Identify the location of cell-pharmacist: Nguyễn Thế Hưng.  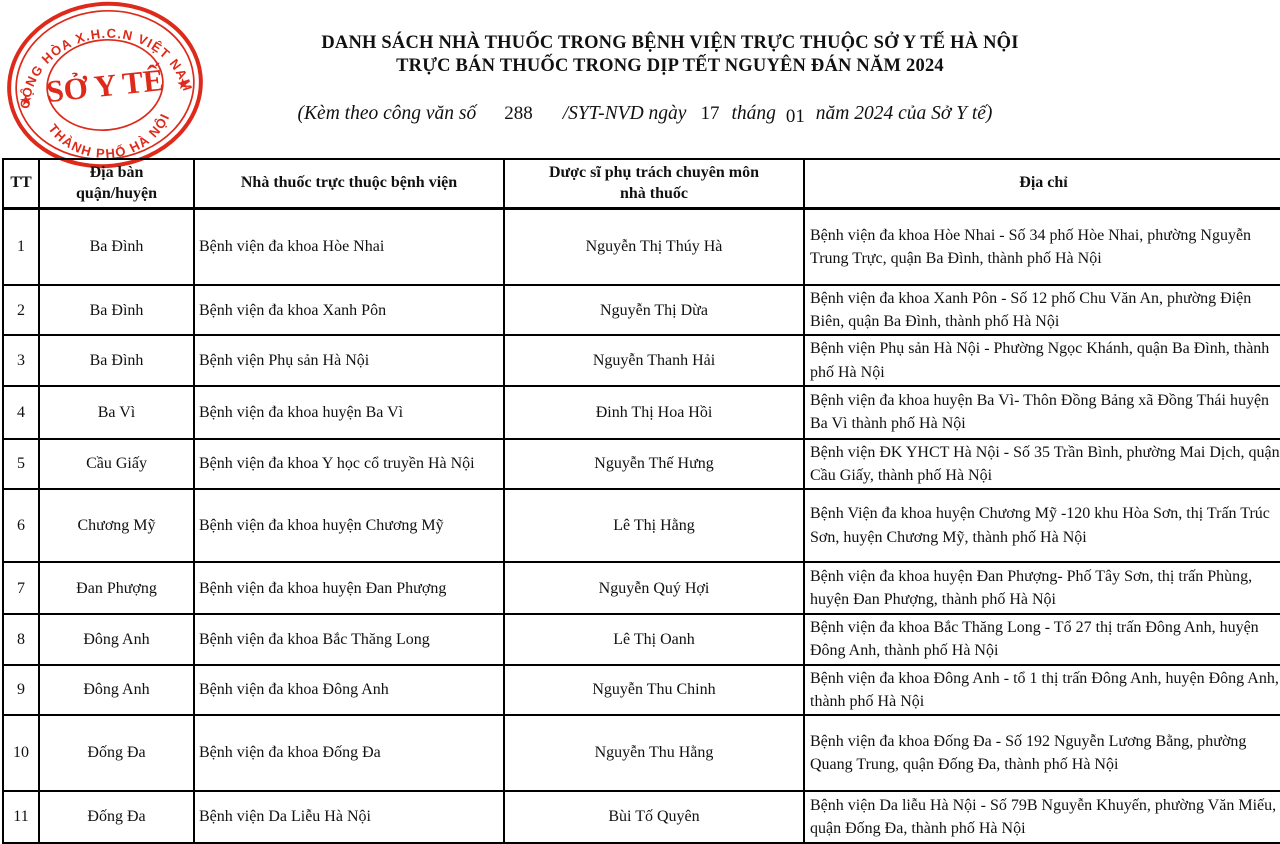
(654, 464).